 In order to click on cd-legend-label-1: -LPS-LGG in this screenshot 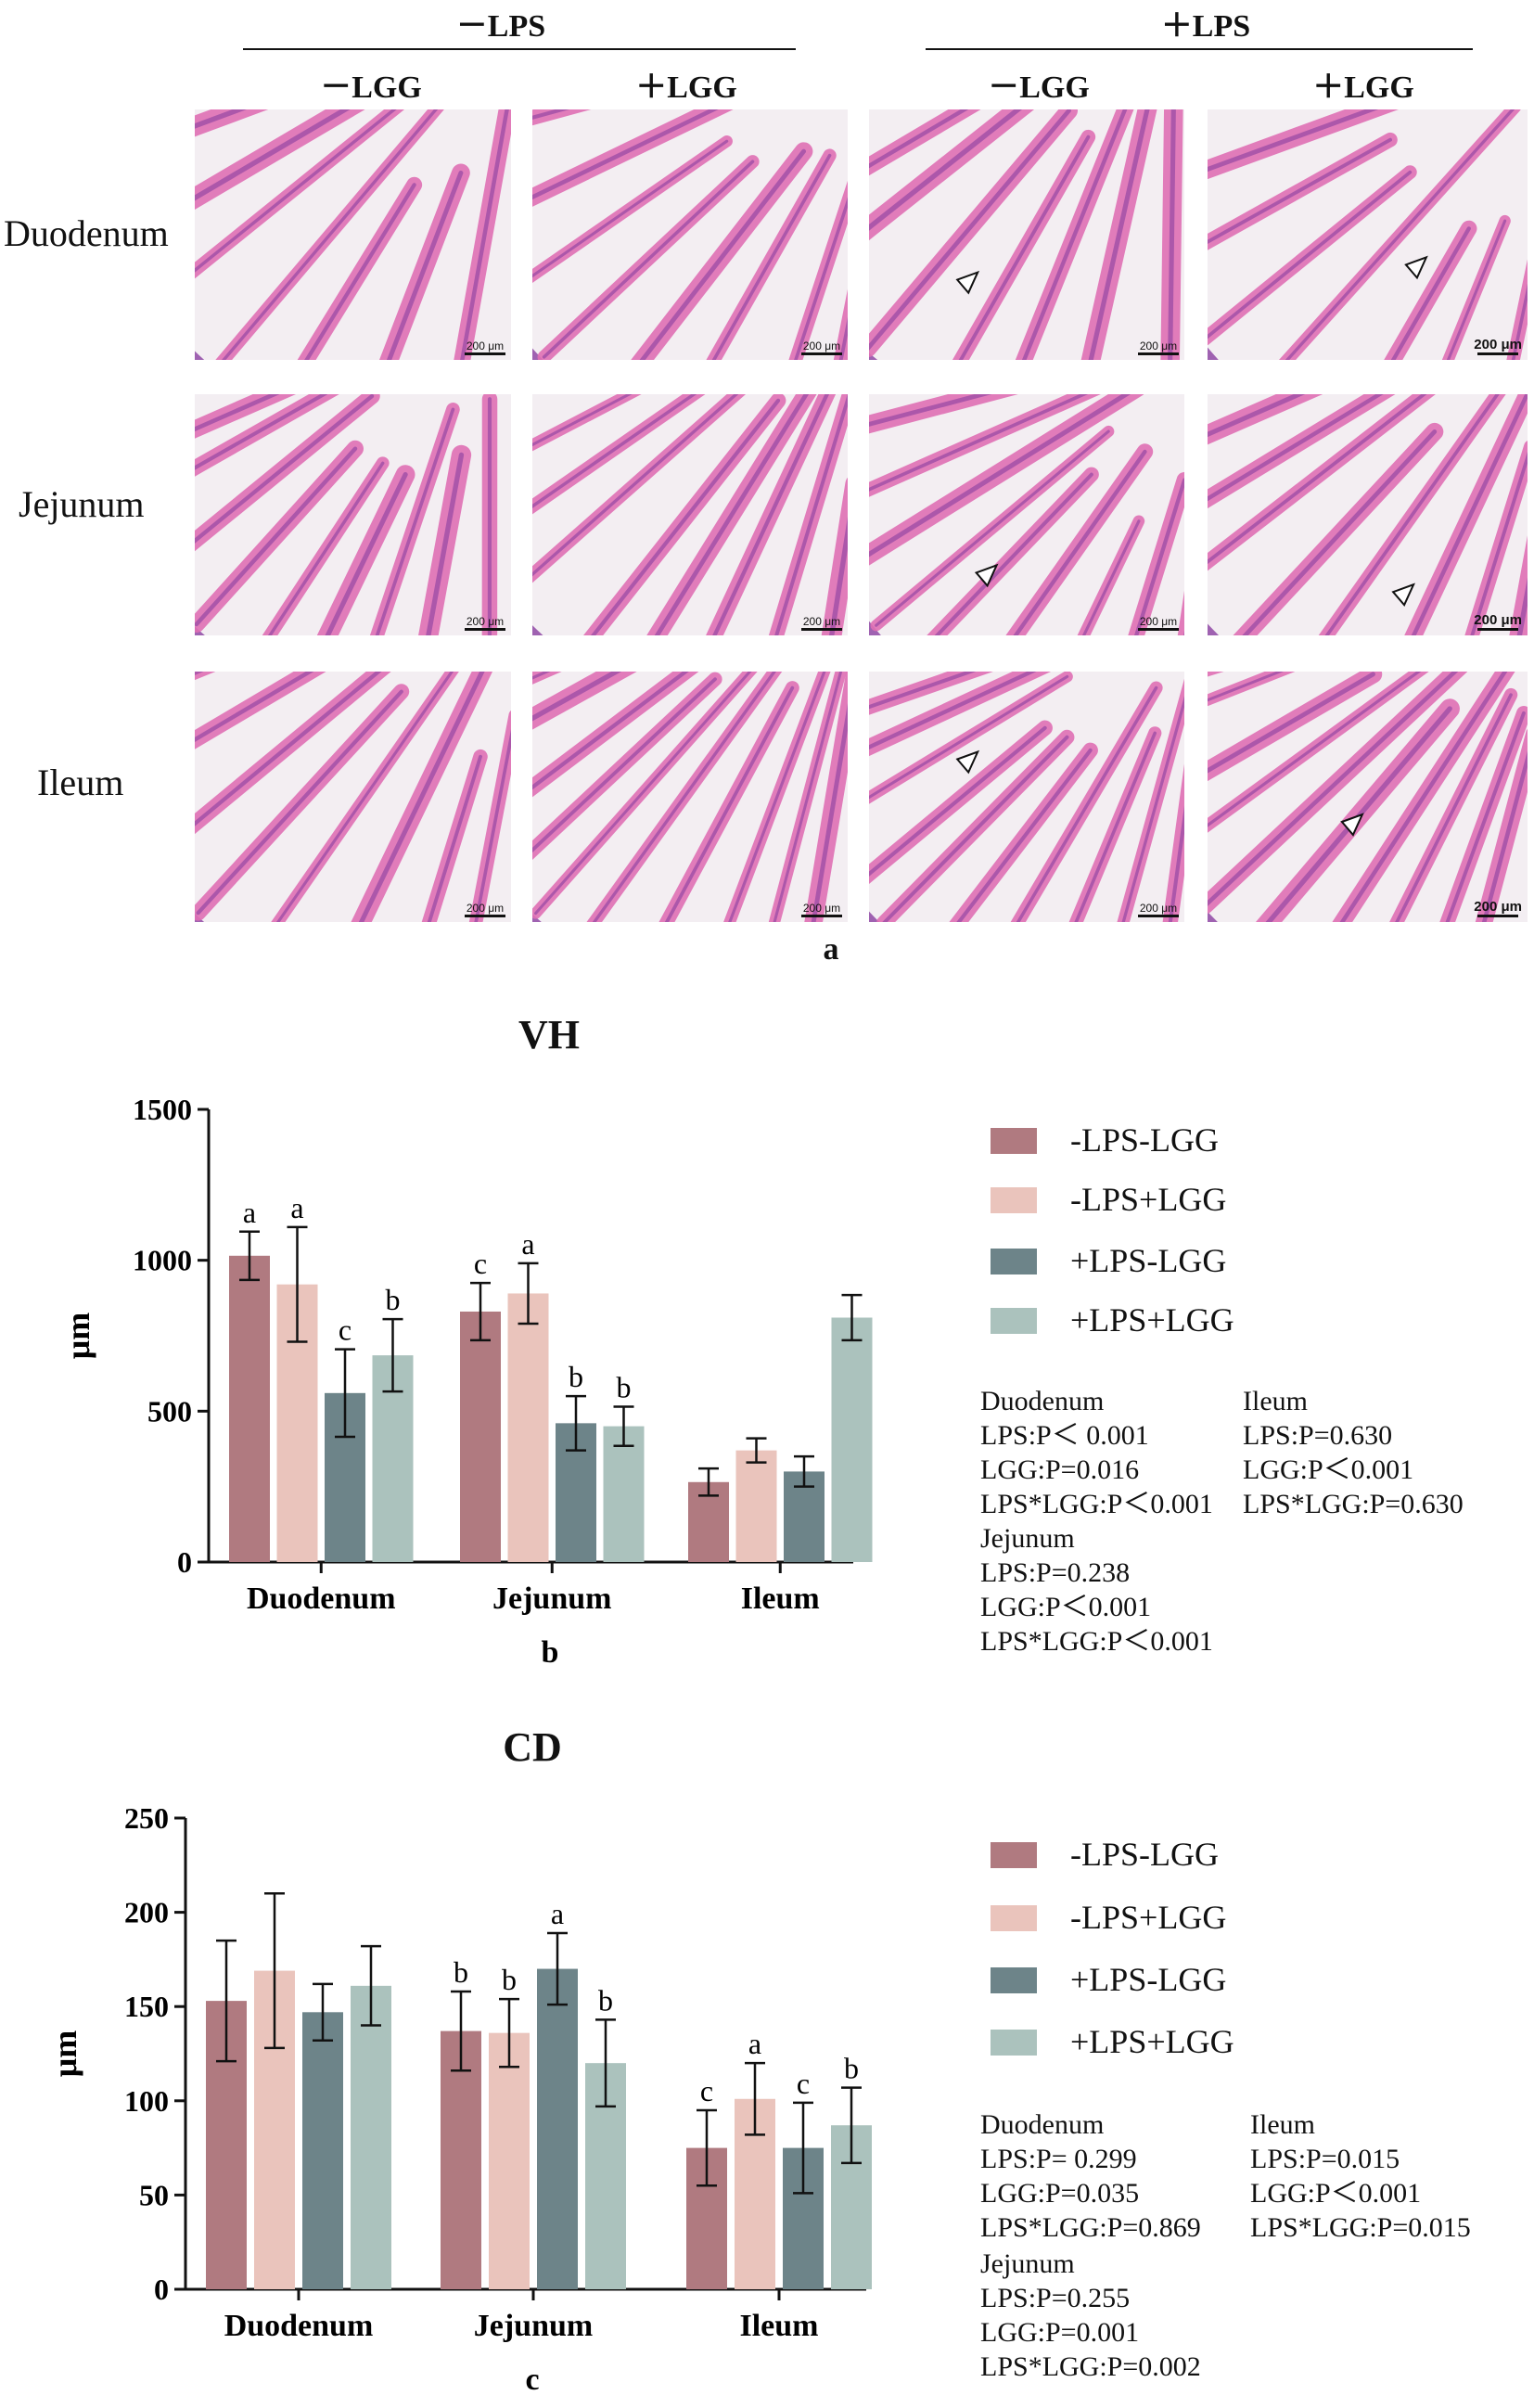, I will do `click(1144, 1854)`.